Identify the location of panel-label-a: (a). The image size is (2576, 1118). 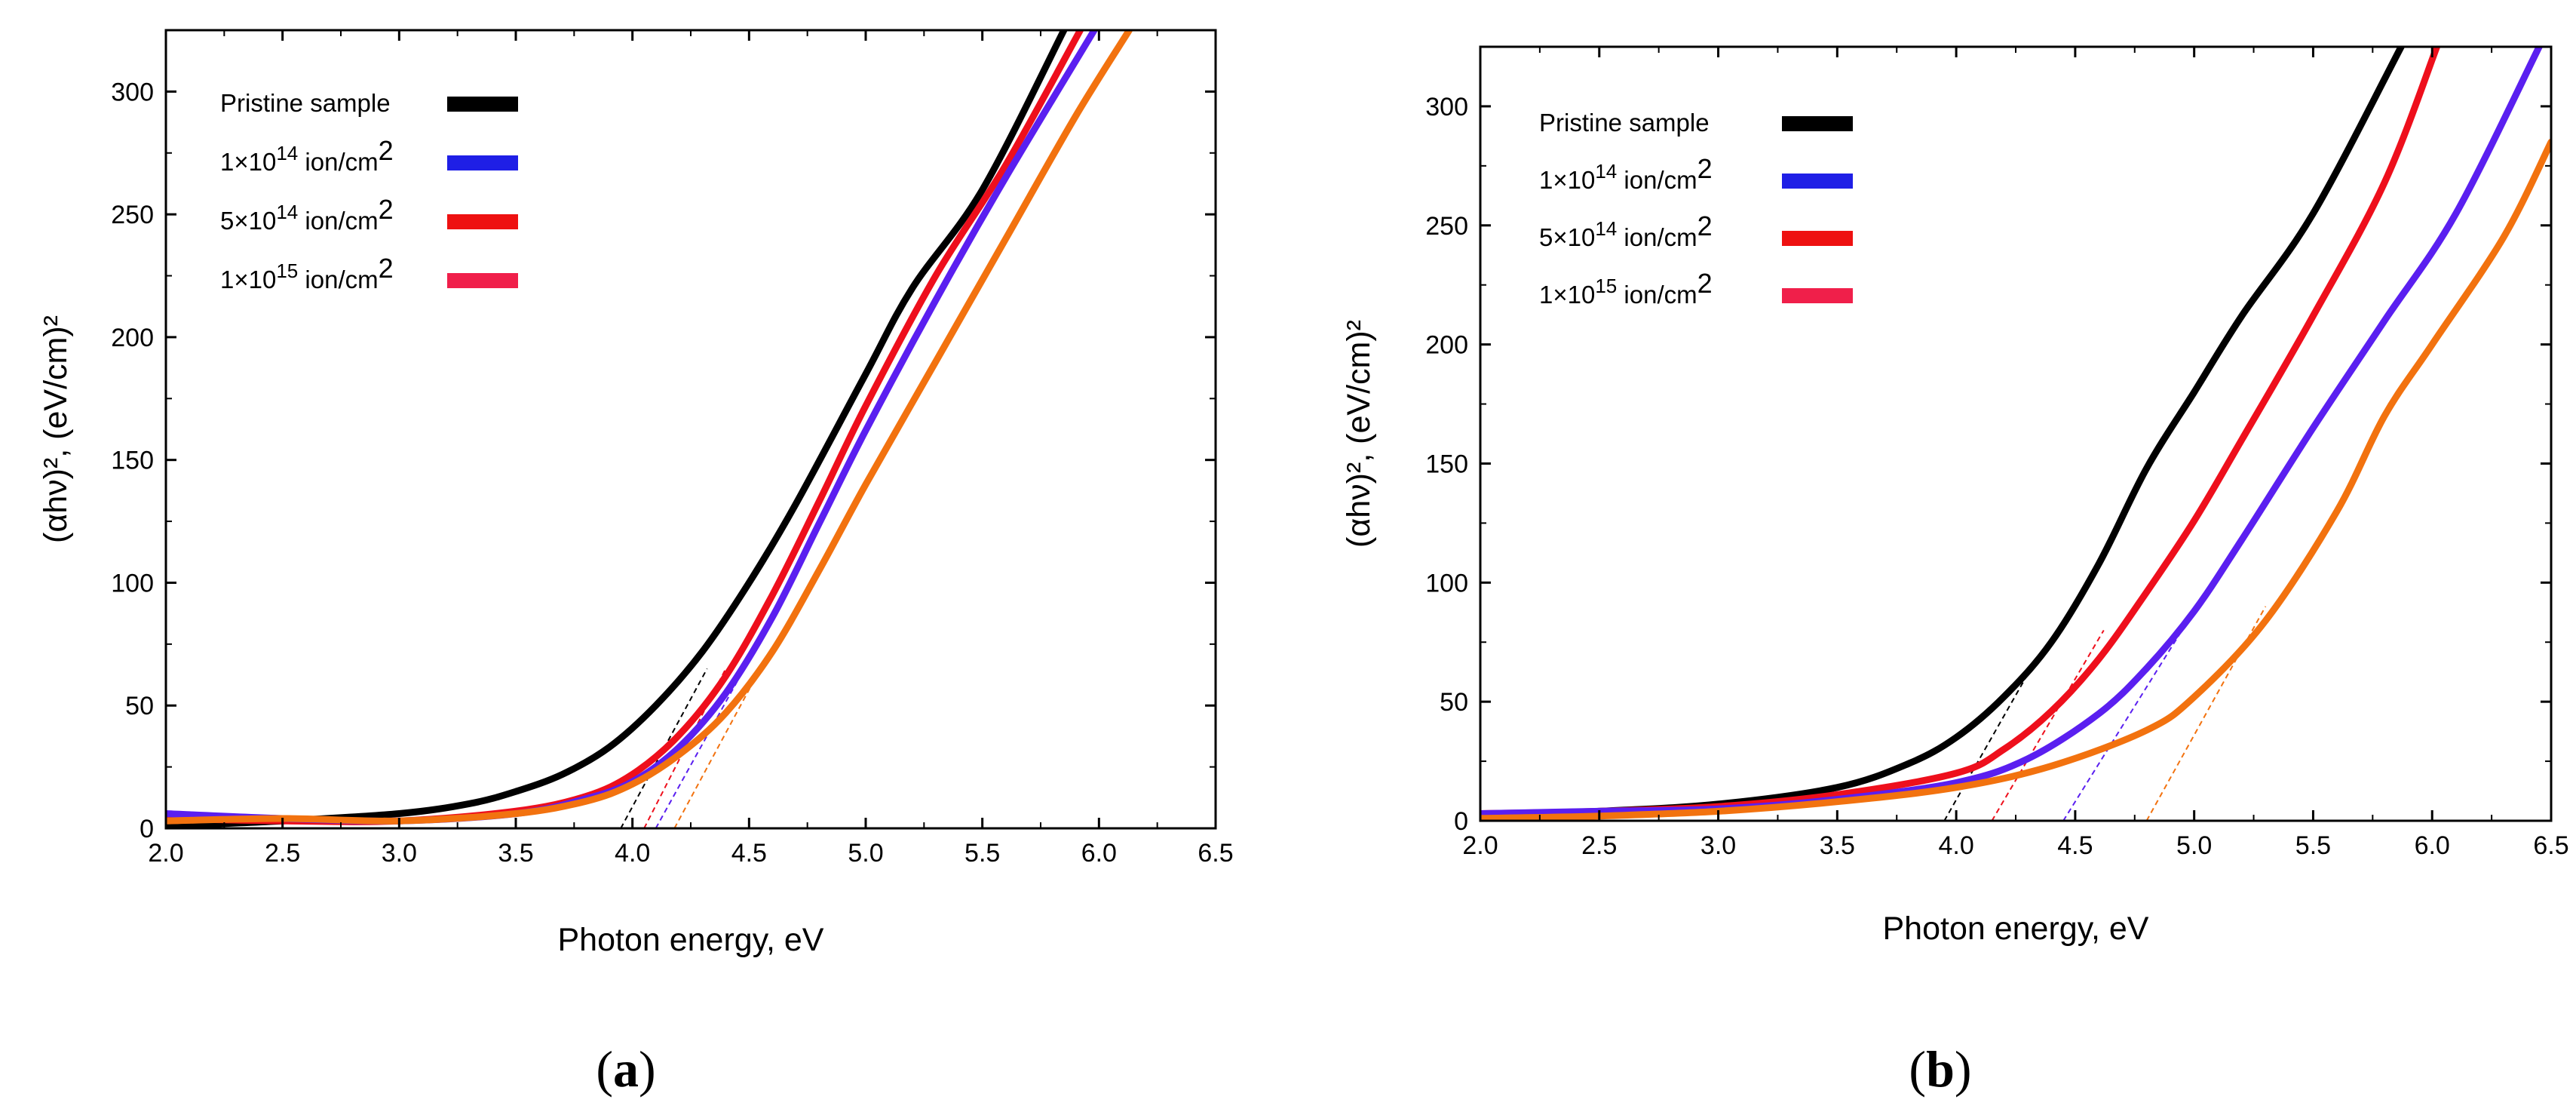
(625, 1069).